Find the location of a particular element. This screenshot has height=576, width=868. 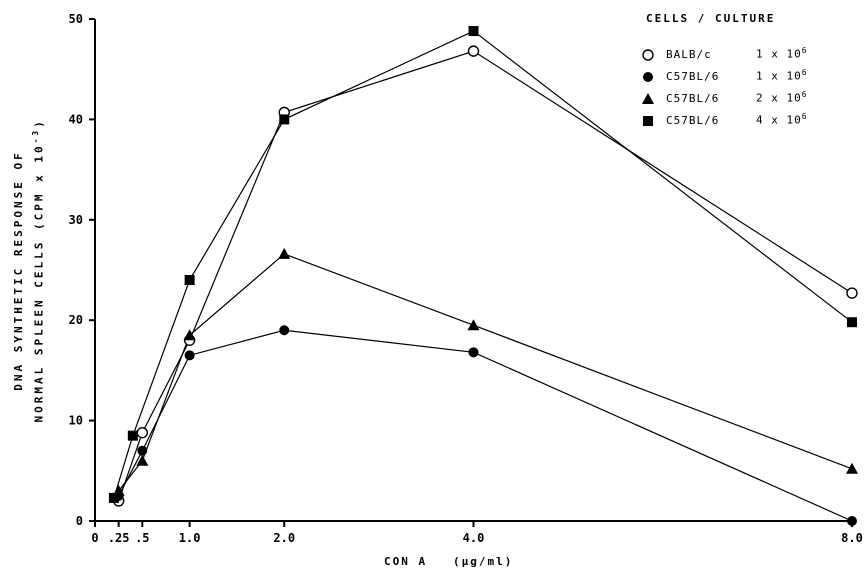

legend-dose-1: 1 x 106 is located at coordinates (782, 53).